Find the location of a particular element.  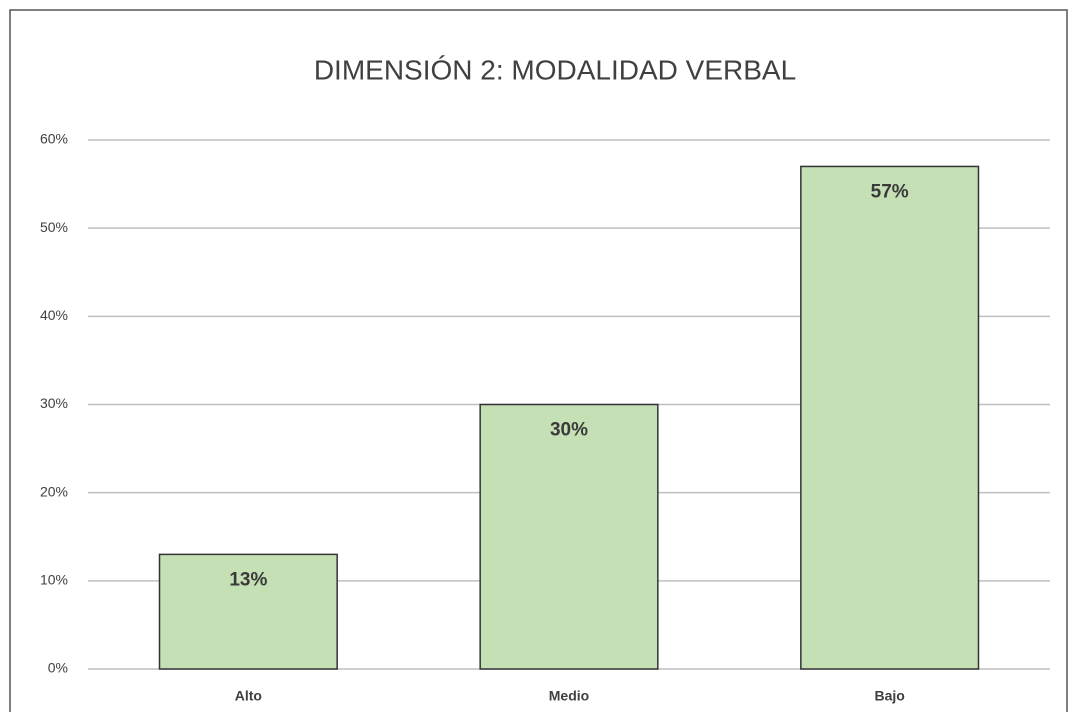

y-tick-label: 40% is located at coordinates (54, 315).